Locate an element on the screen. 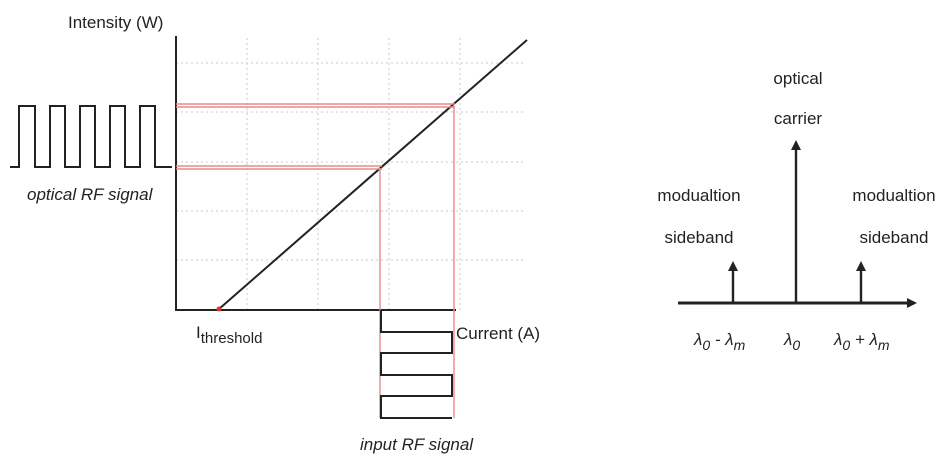 Image resolution: width=951 pixels, height=462 pixels. left-sideband-label-line2: sideband is located at coordinates (698, 237).